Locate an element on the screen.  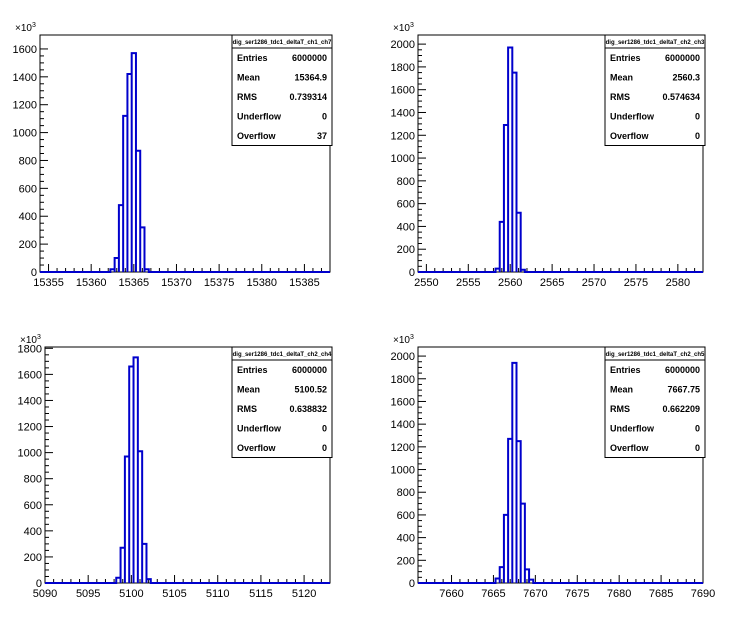
stats-histogram-name: dig_ser1286_tdc1_deltaT_ch1_ch7 is located at coordinates (282, 43).